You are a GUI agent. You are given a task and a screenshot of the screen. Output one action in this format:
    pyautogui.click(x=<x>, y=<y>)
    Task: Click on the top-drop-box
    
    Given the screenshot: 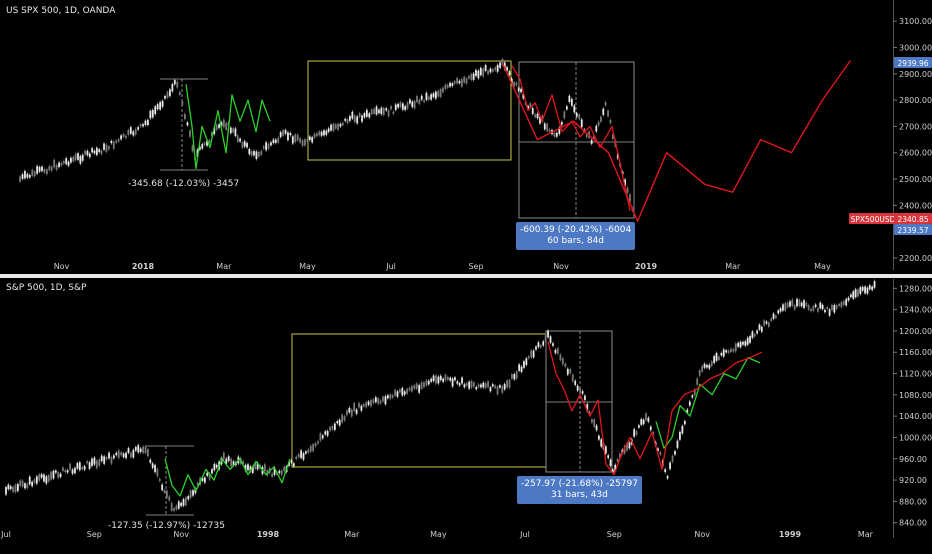 What is the action you would take?
    pyautogui.click(x=576, y=140)
    